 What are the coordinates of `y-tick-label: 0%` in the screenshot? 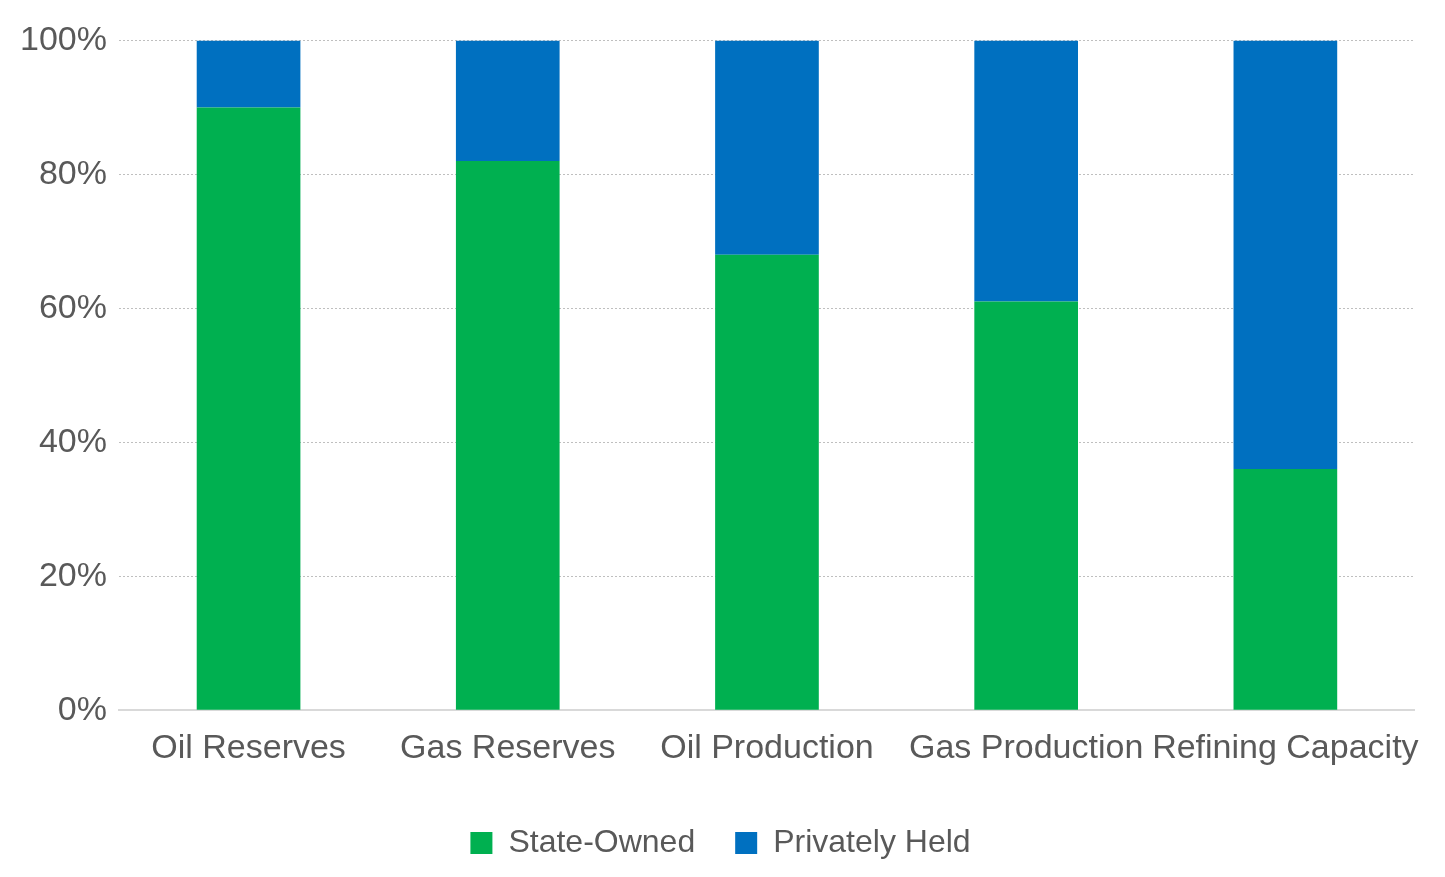 It's located at (82, 707).